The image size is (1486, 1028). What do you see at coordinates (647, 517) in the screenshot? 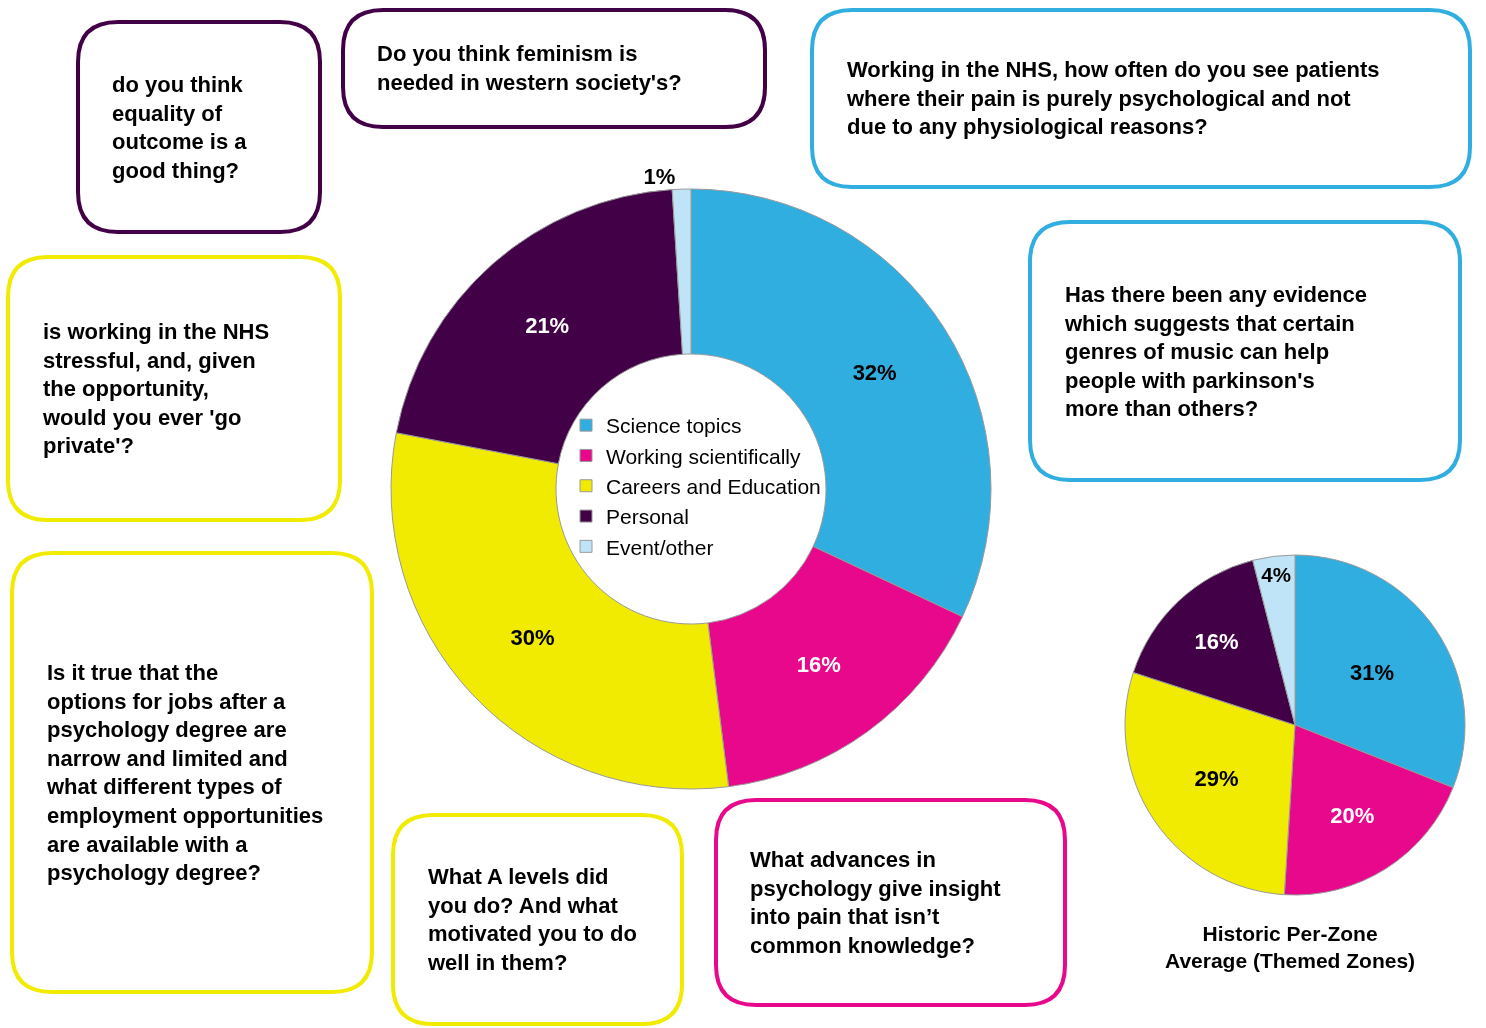
I see `legend-label: Personal` at bounding box center [647, 517].